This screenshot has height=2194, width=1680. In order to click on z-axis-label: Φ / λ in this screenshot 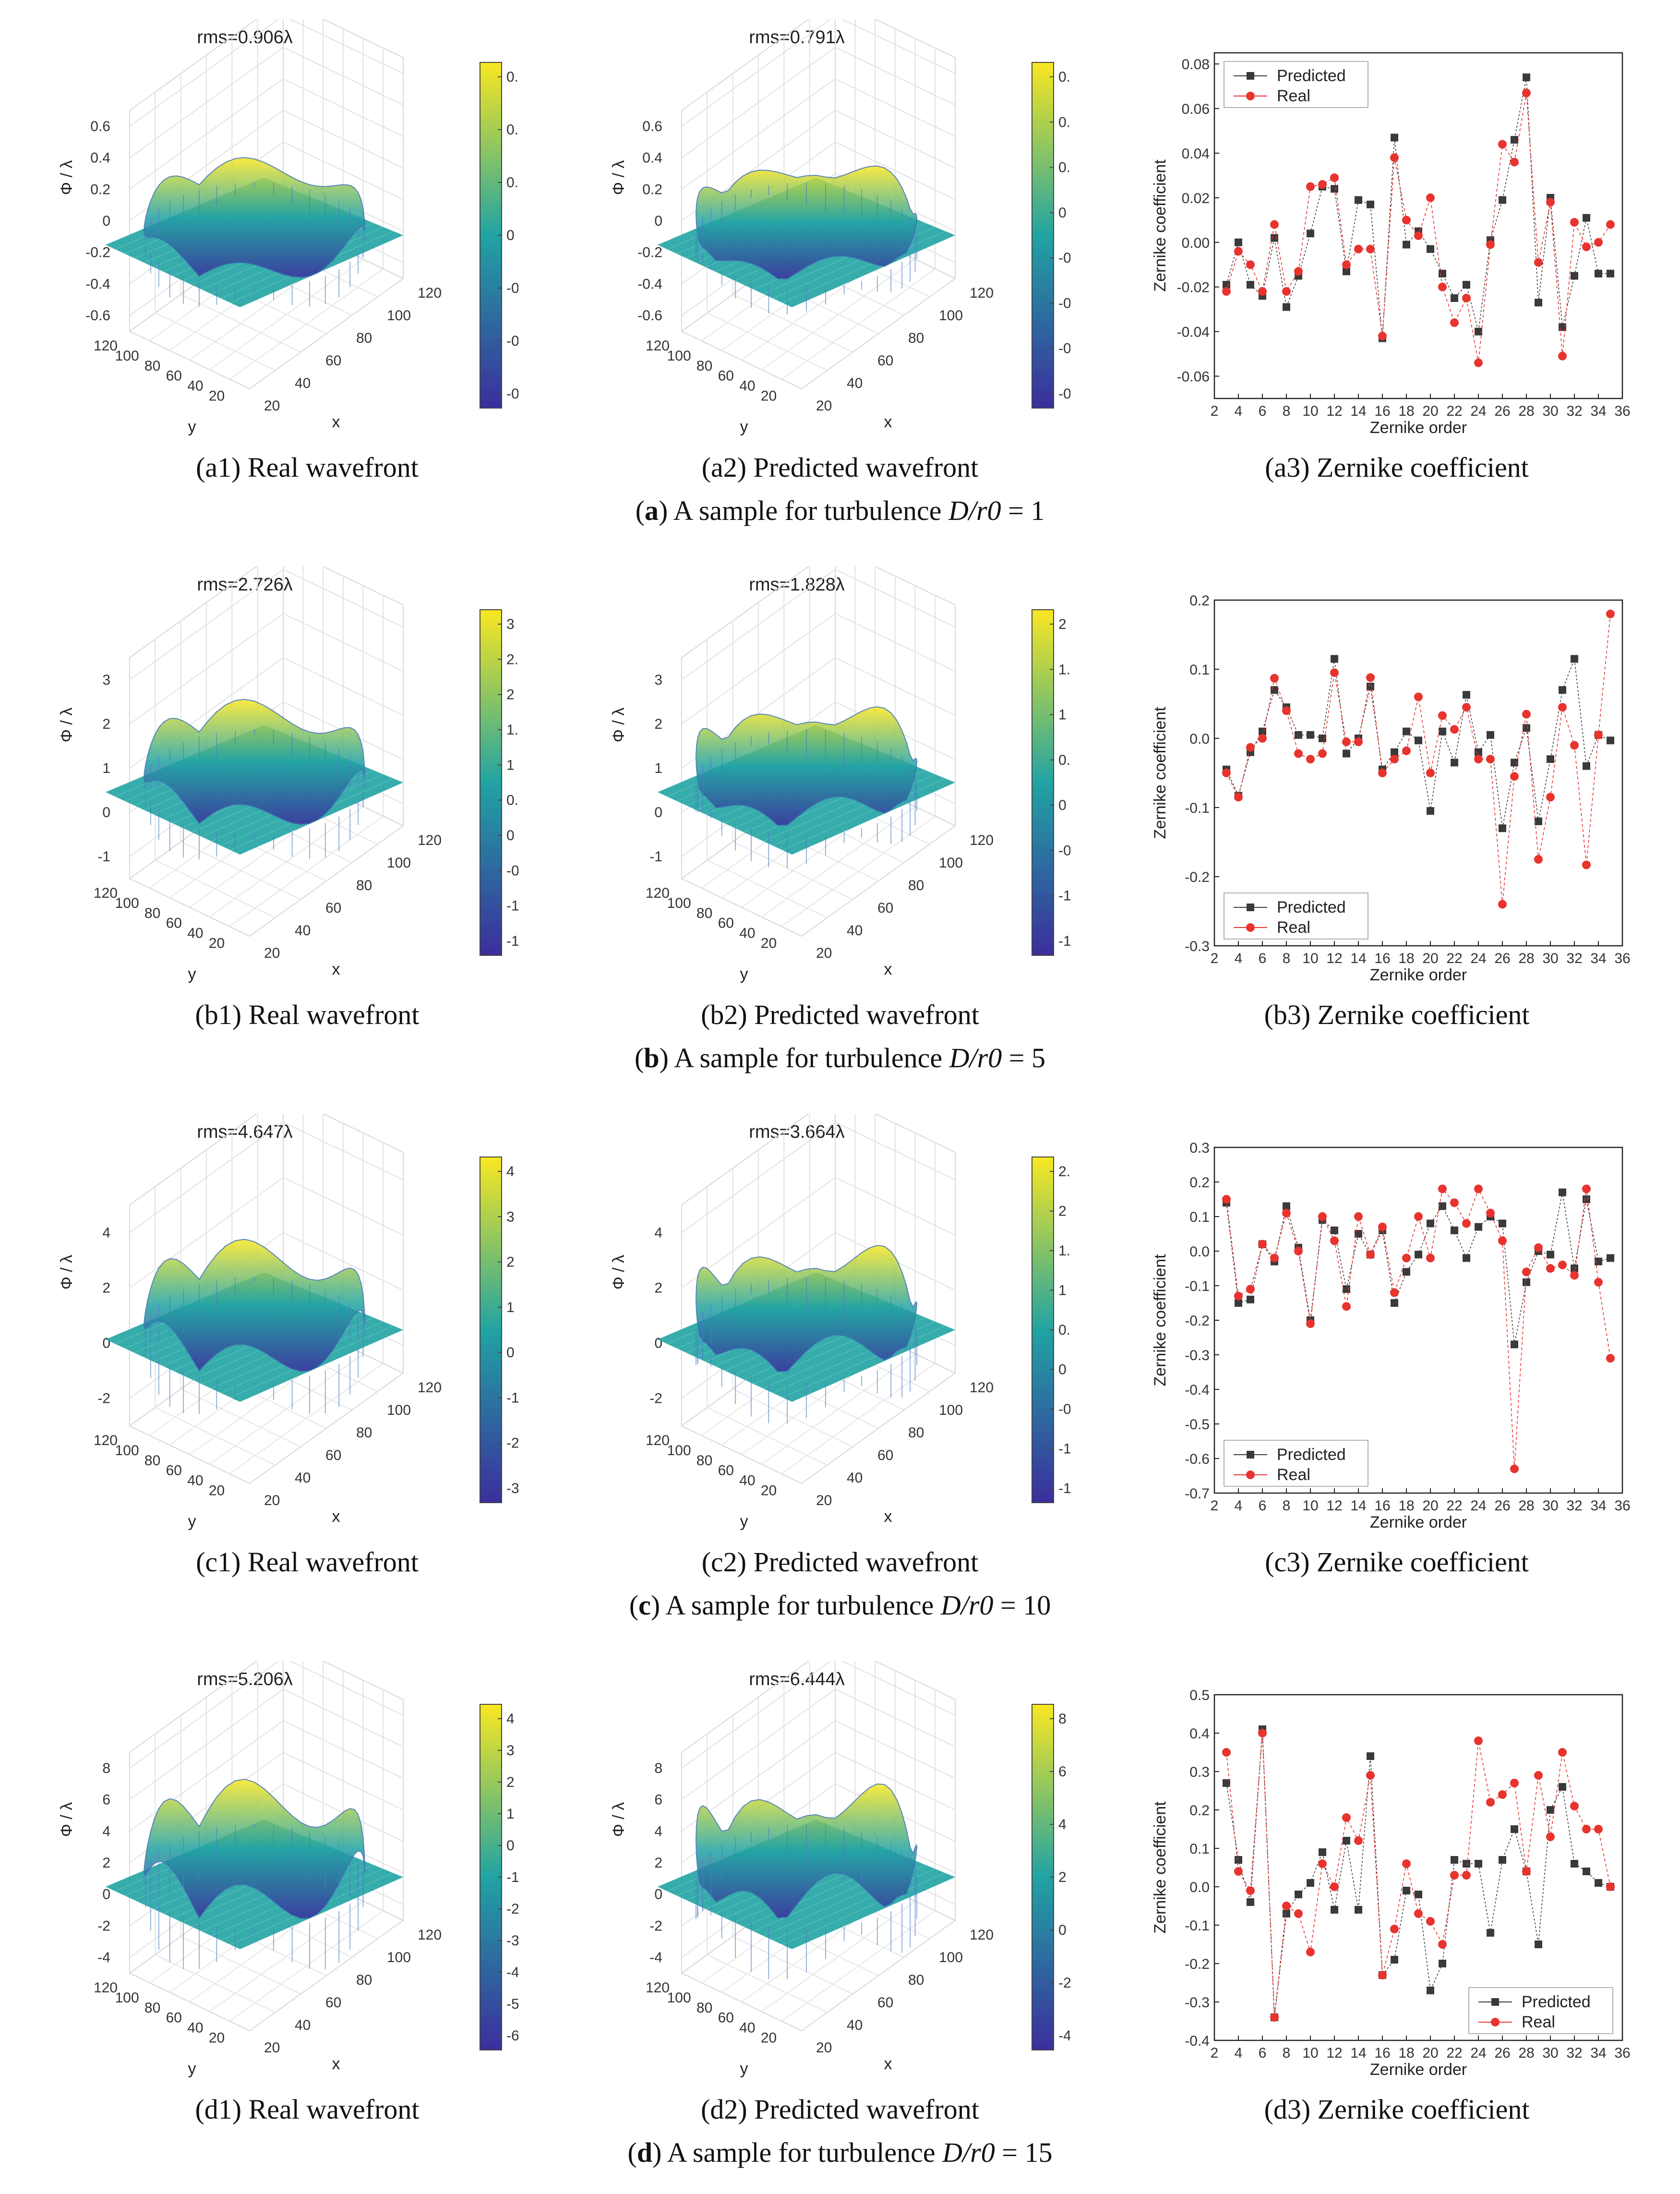, I will do `click(67, 177)`.